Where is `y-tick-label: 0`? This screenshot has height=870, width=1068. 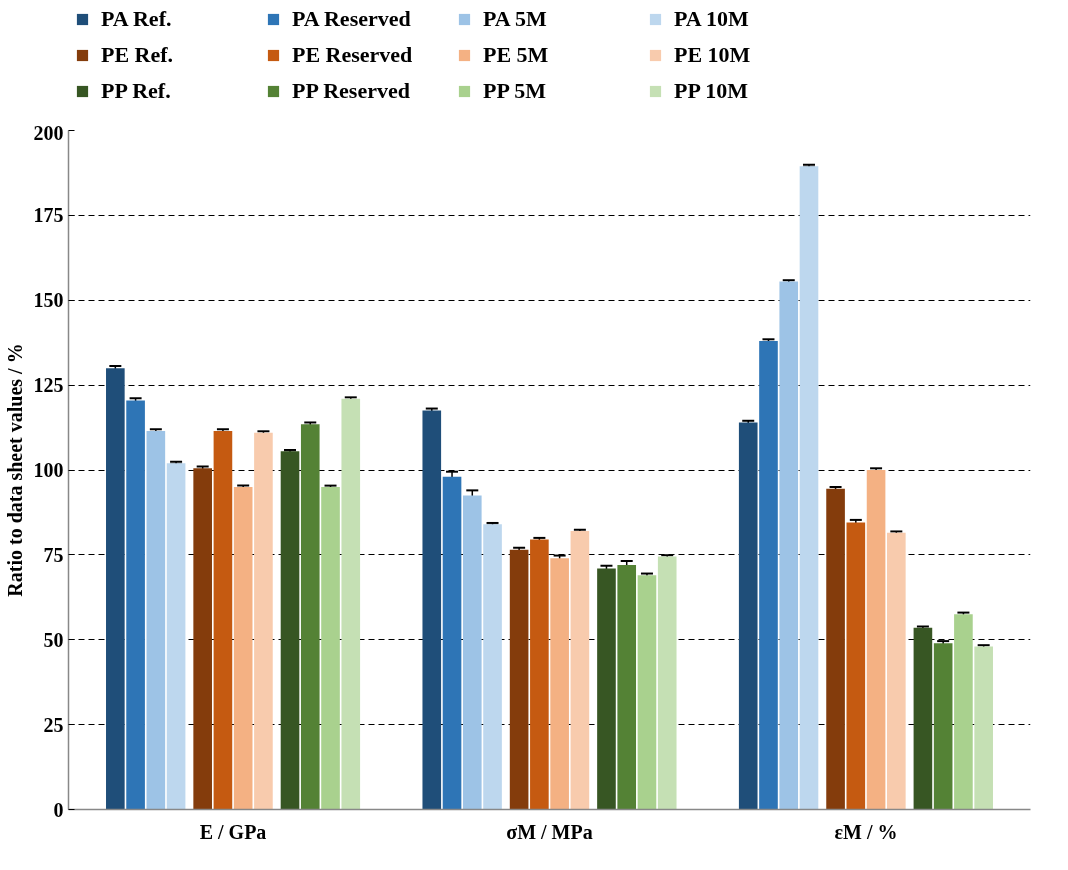 y-tick-label: 0 is located at coordinates (58, 809).